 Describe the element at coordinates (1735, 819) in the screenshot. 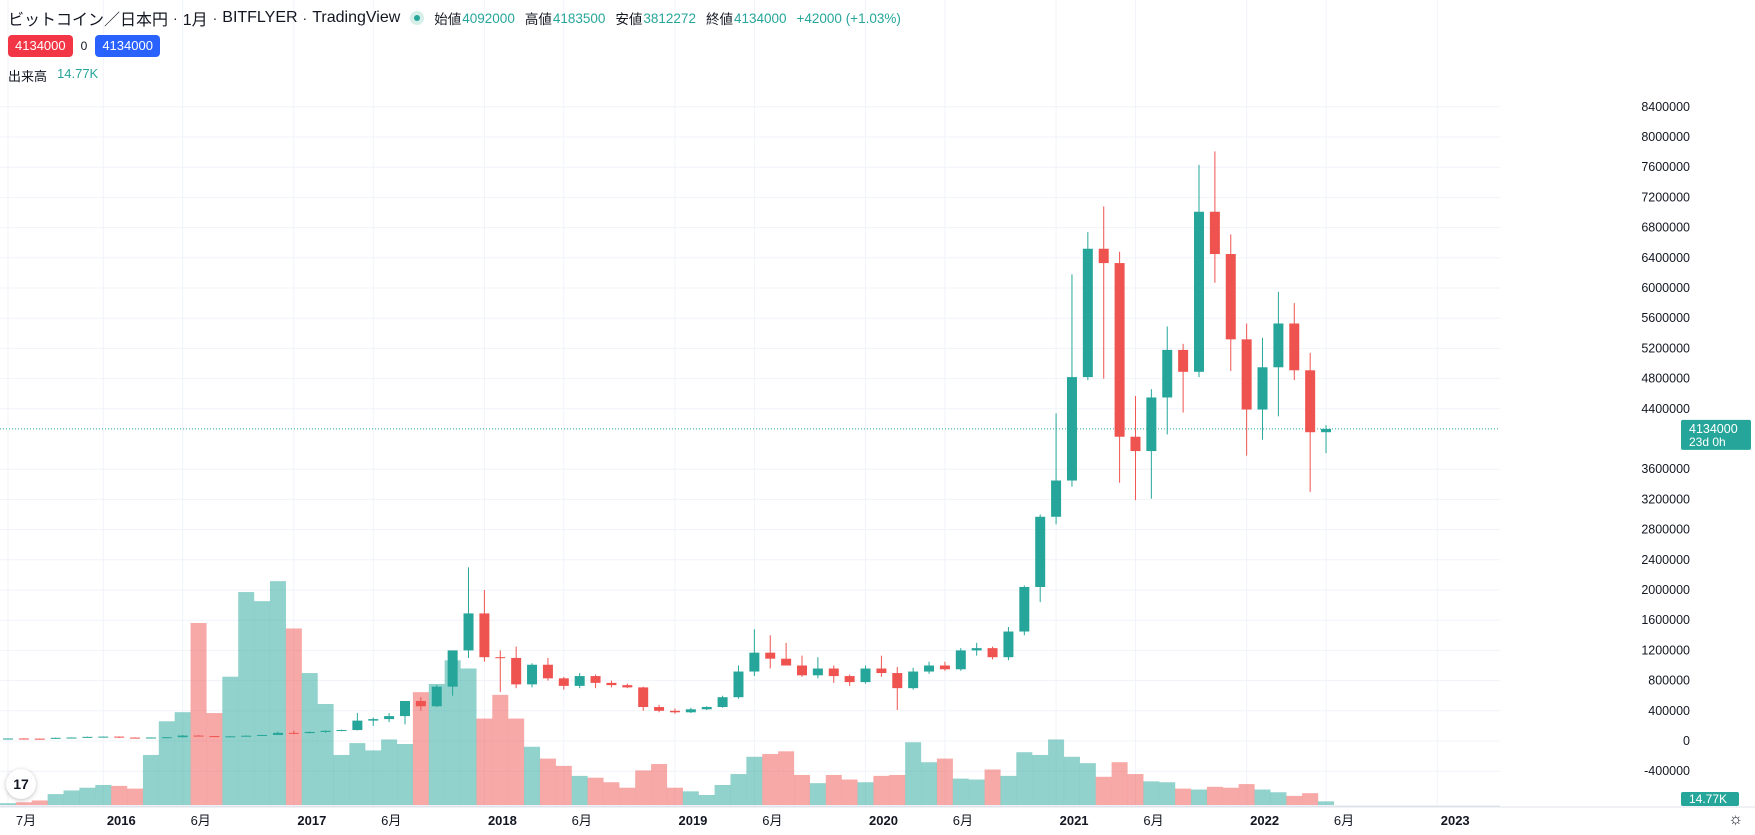

I see `settings-gear-icon: ☼` at that location.